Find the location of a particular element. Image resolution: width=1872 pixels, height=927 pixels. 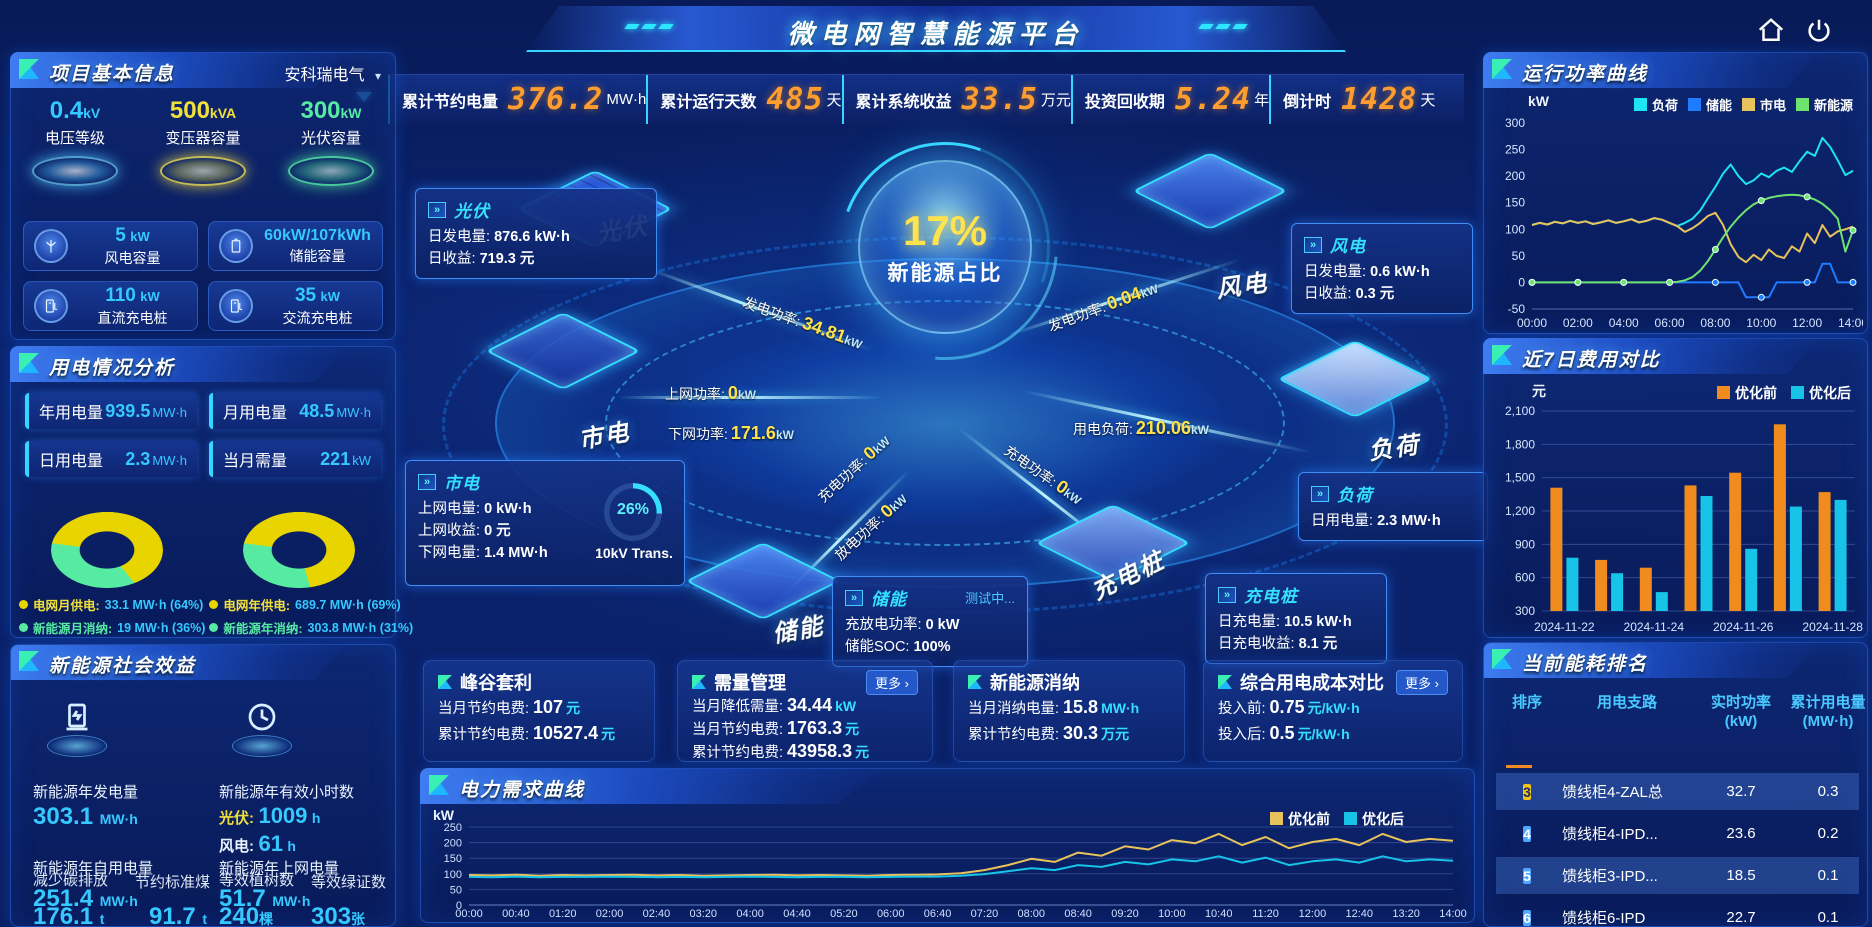

stat-value: 221 is located at coordinates (335, 458).